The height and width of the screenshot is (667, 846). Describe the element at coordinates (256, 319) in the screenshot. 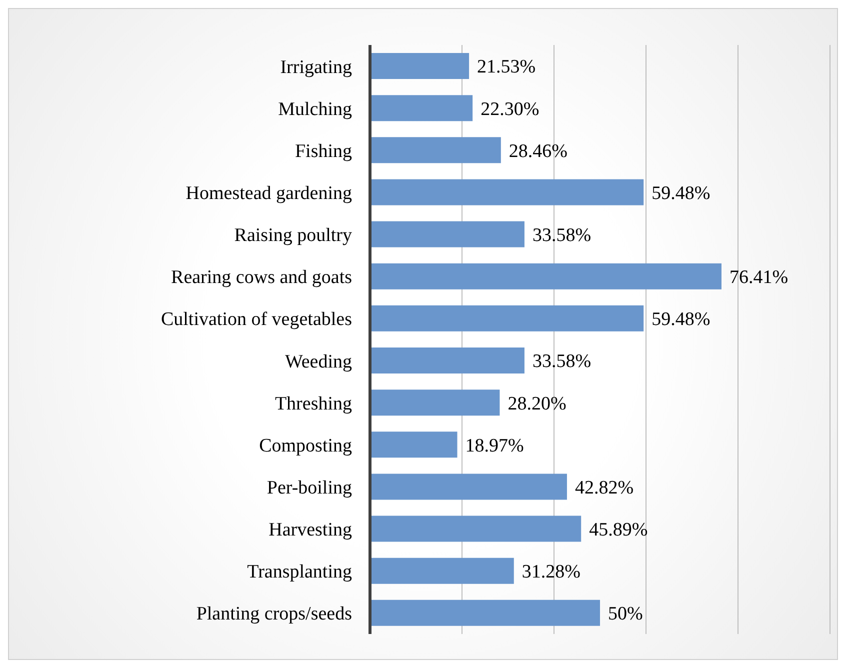

I see `y-tick-label: Cultivation of vegetables` at that location.